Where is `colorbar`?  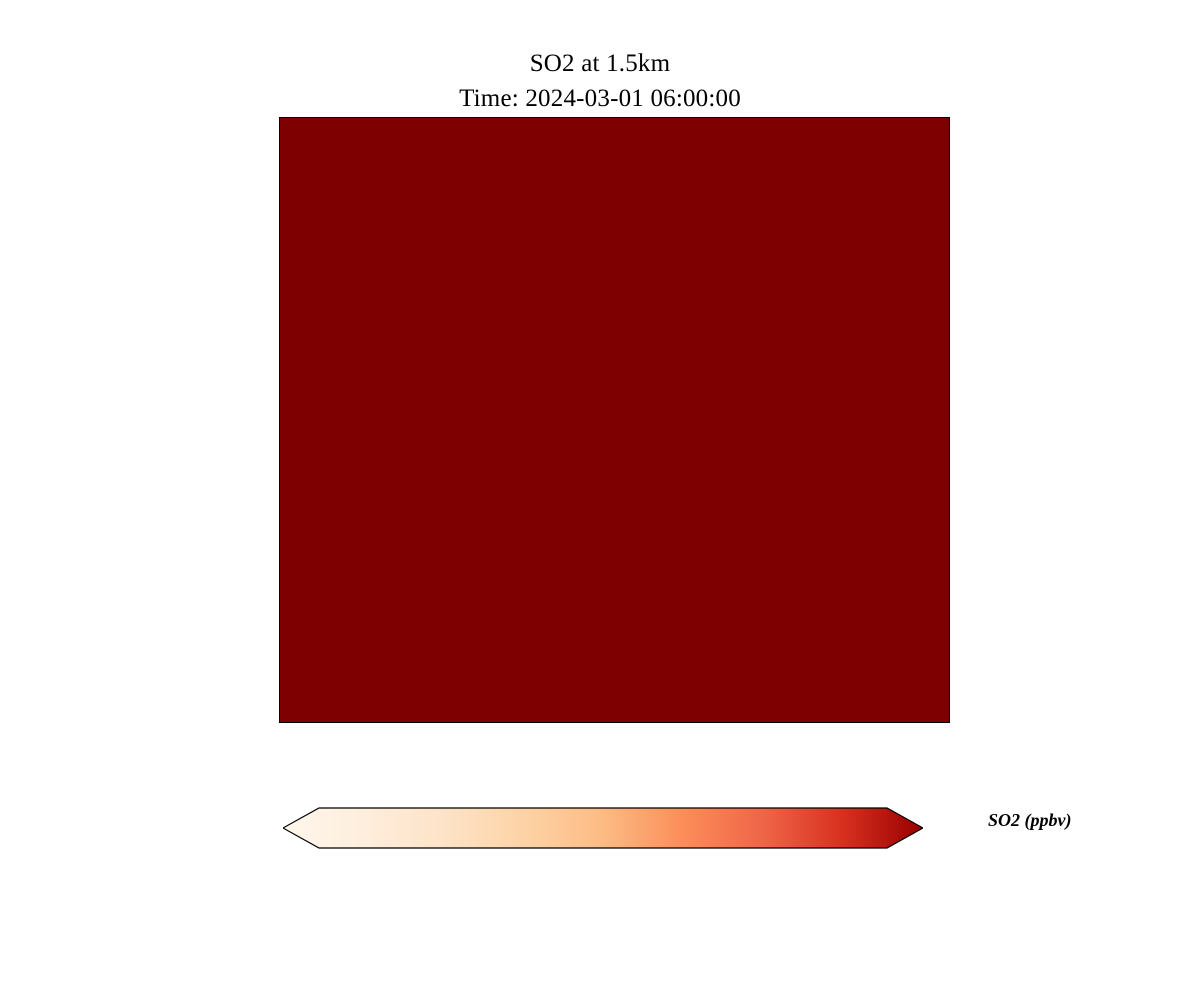 colorbar is located at coordinates (603, 828).